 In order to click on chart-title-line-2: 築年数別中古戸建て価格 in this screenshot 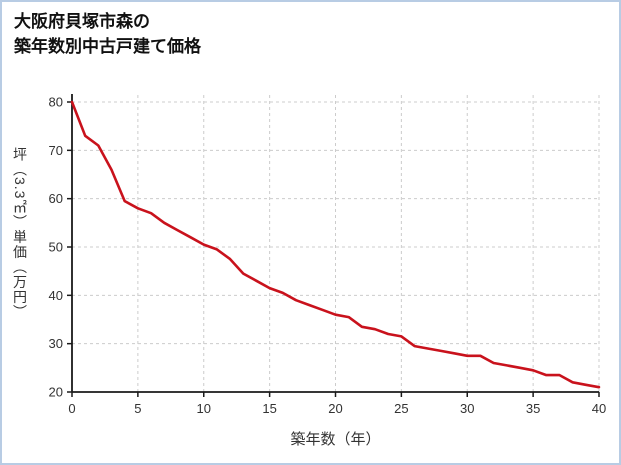, I will do `click(107, 46)`.